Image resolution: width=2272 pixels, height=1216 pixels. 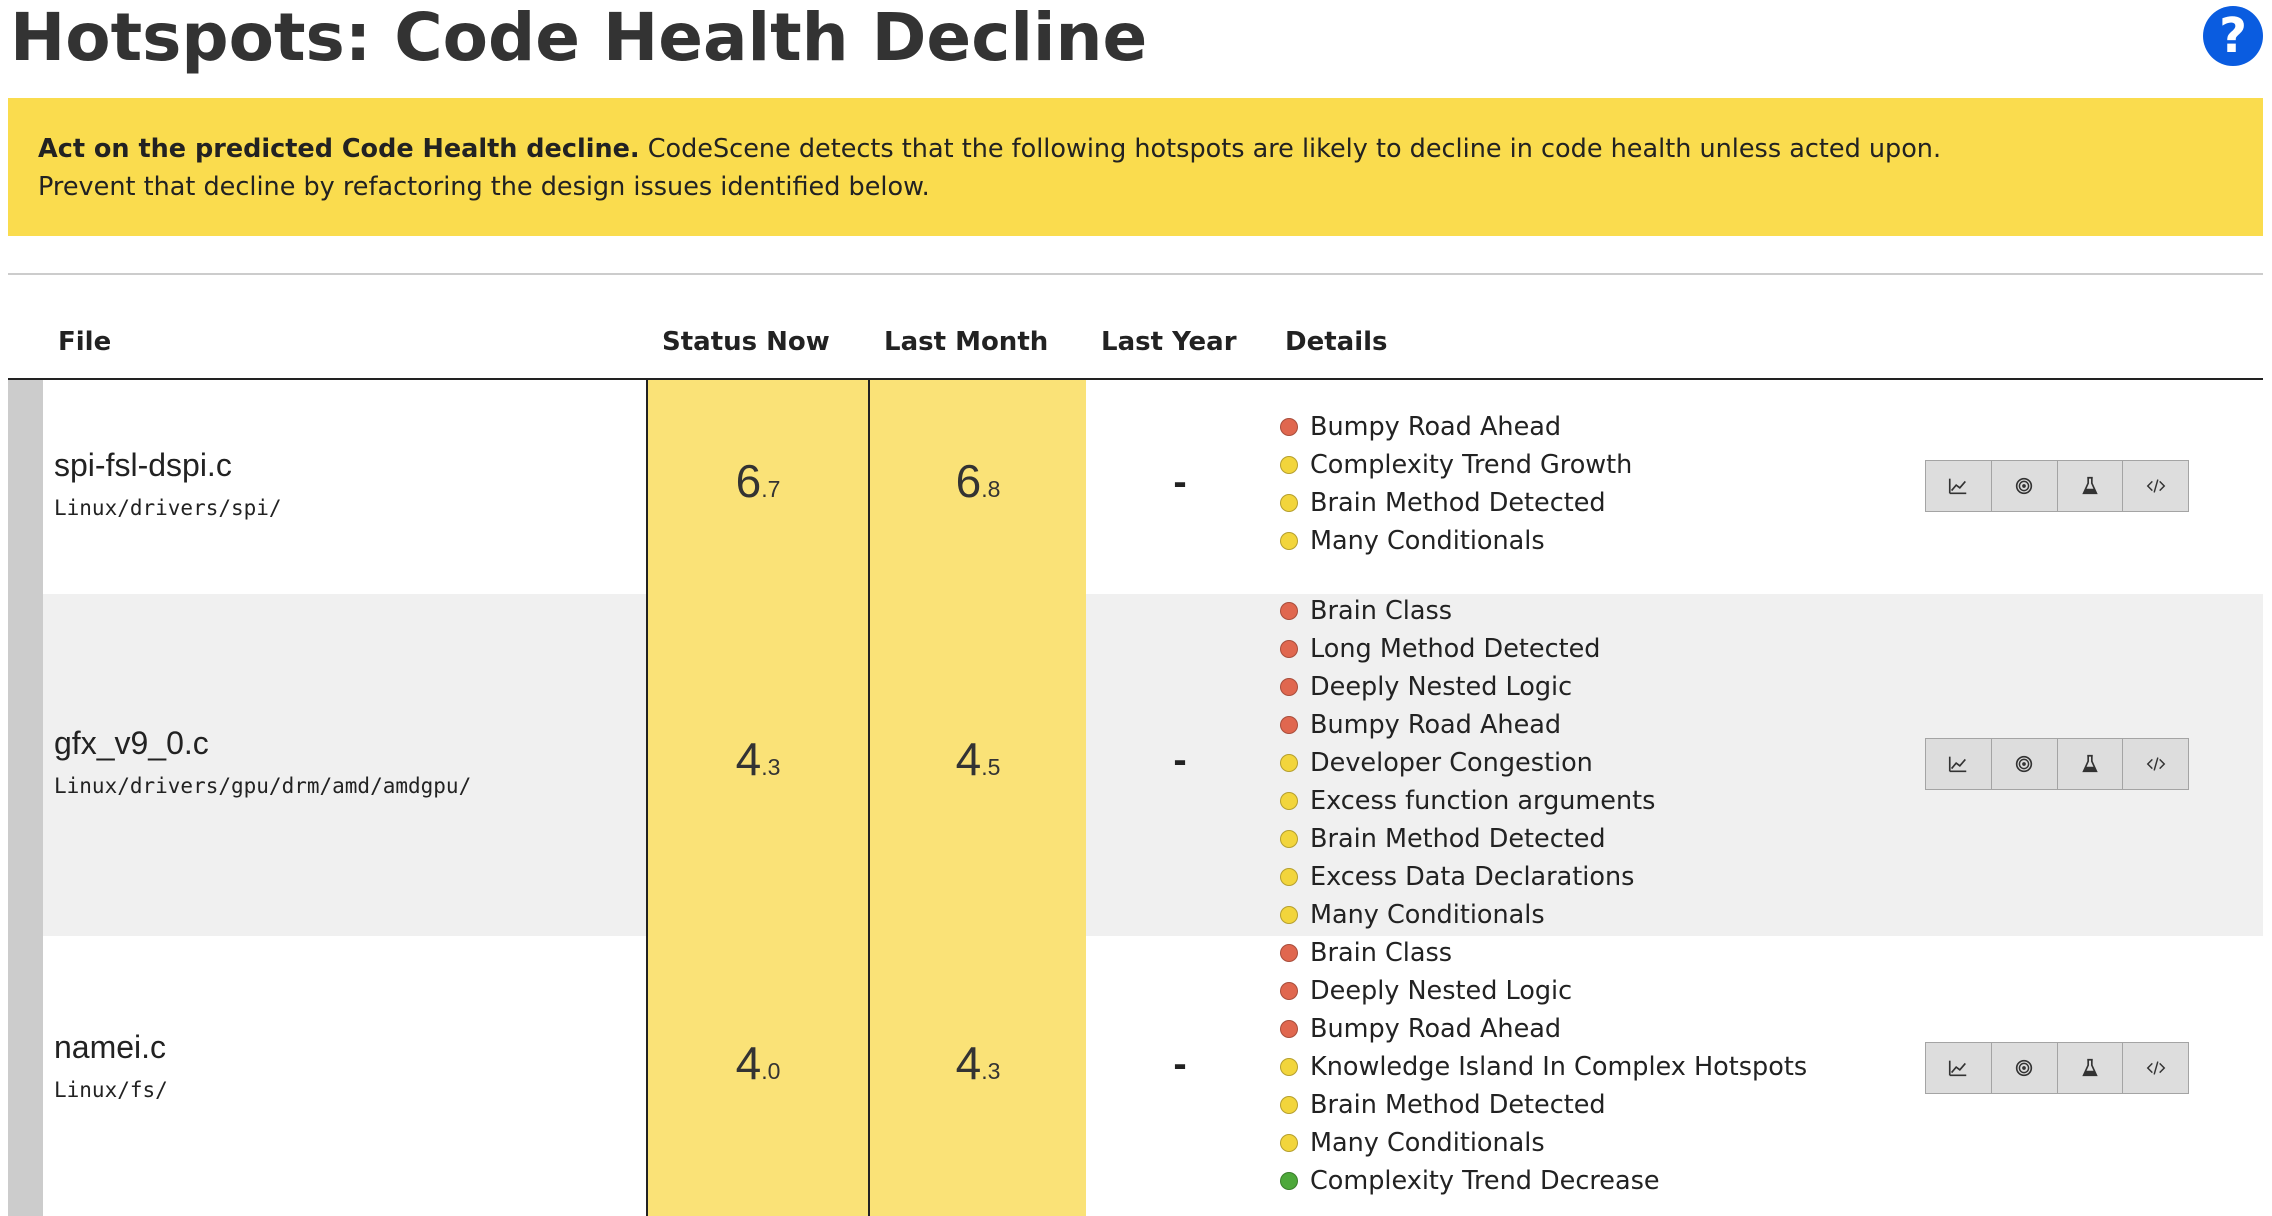 What do you see at coordinates (1483, 801) in the screenshot?
I see `detail-label: Excess function arguments` at bounding box center [1483, 801].